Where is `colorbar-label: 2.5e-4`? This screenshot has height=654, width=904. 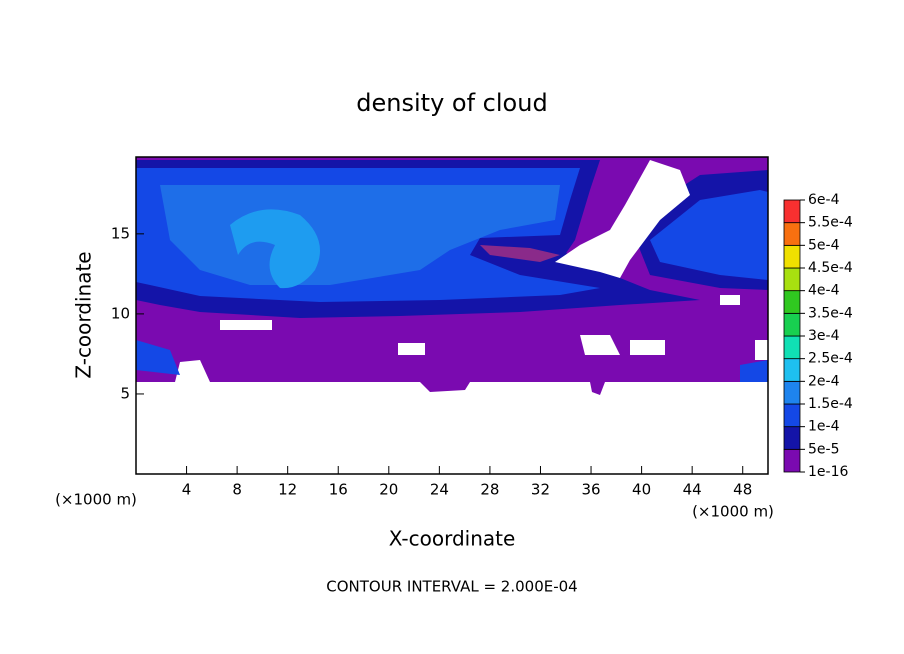 colorbar-label: 2.5e-4 is located at coordinates (830, 359).